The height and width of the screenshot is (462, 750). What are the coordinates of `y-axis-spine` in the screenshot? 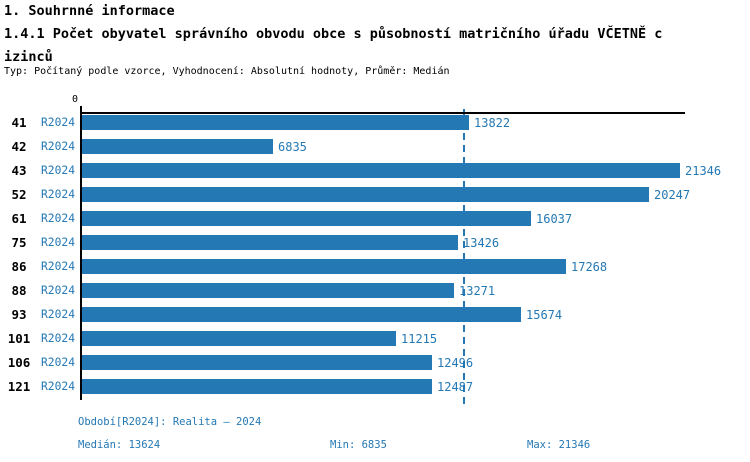 It's located at (81, 253).